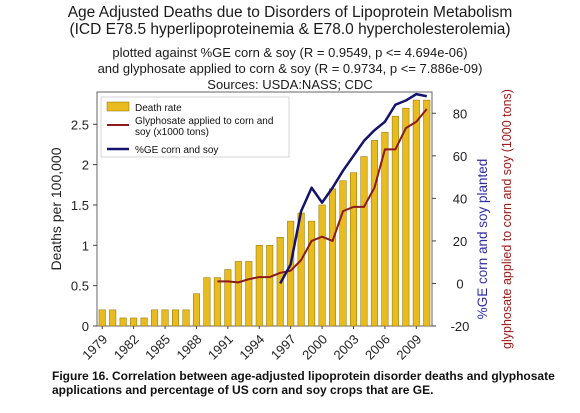  I want to click on y-axis-title-left: Deaths per 100,000, so click(56, 208).